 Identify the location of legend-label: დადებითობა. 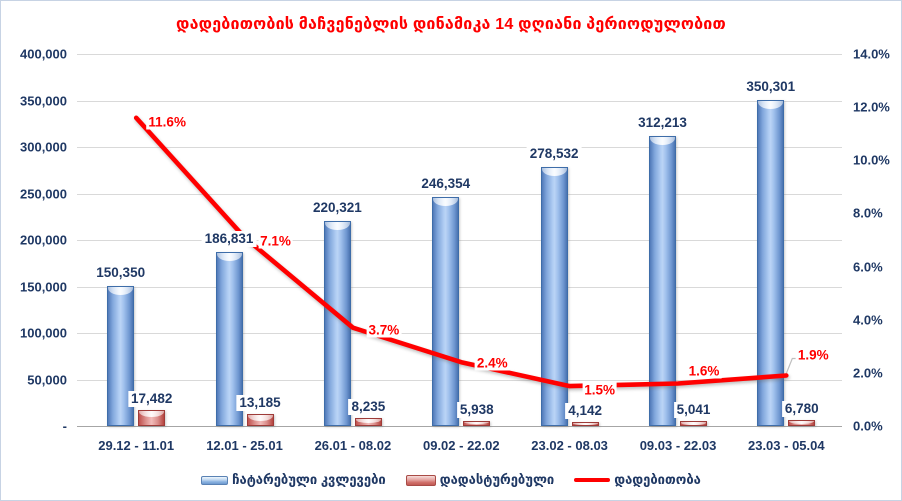
(657, 479).